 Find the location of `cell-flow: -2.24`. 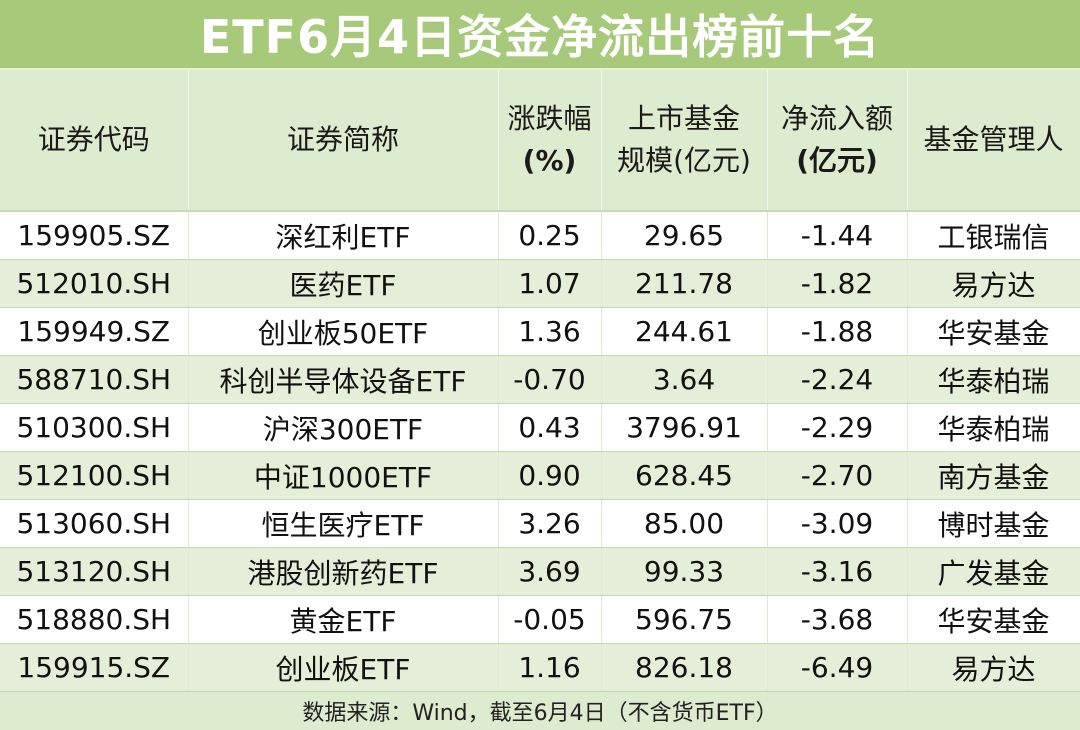

cell-flow: -2.24 is located at coordinates (837, 379).